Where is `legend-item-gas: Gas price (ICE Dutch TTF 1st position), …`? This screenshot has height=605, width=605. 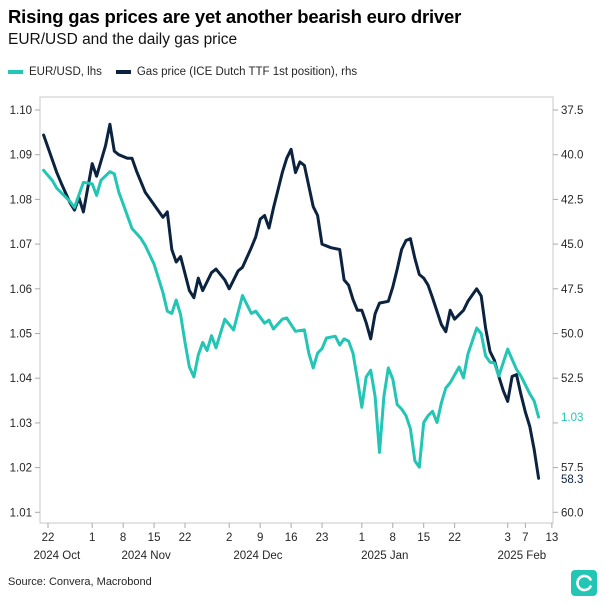 legend-item-gas: Gas price (ICE Dutch TTF 1st position), … is located at coordinates (236, 72).